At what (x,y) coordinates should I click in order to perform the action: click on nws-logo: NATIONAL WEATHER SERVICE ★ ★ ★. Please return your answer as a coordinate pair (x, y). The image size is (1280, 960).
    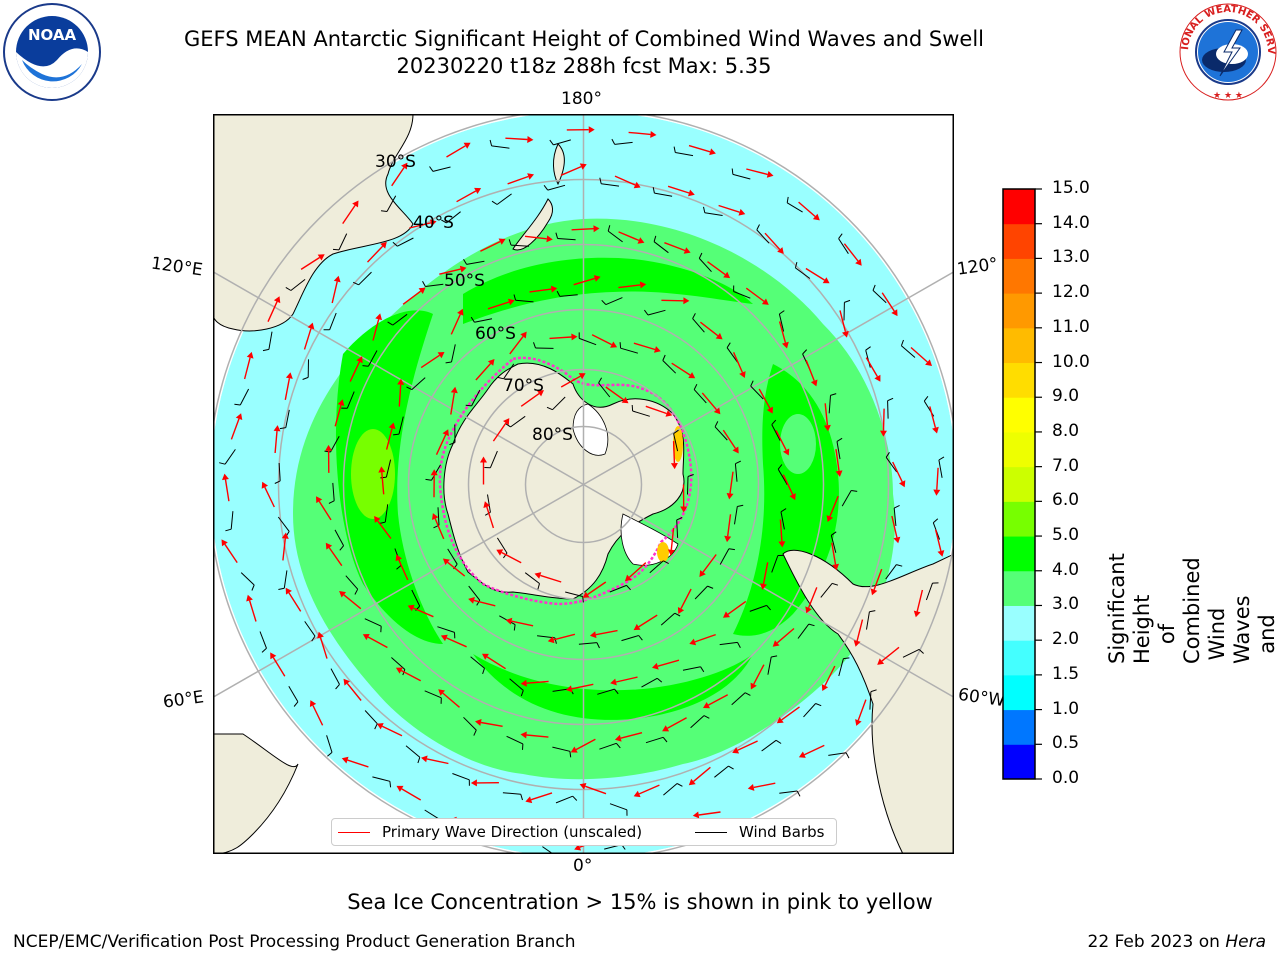
    Looking at the image, I should click on (1226, 51).